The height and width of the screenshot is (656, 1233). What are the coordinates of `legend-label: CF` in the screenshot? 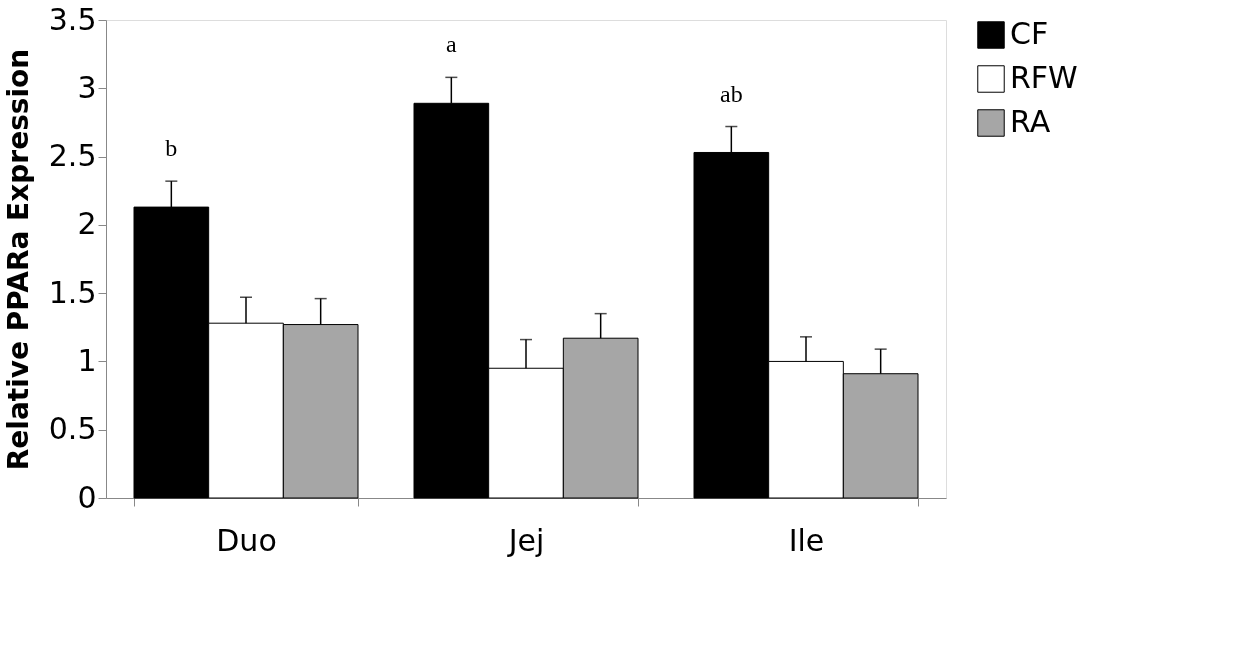 It's located at (1029, 33).